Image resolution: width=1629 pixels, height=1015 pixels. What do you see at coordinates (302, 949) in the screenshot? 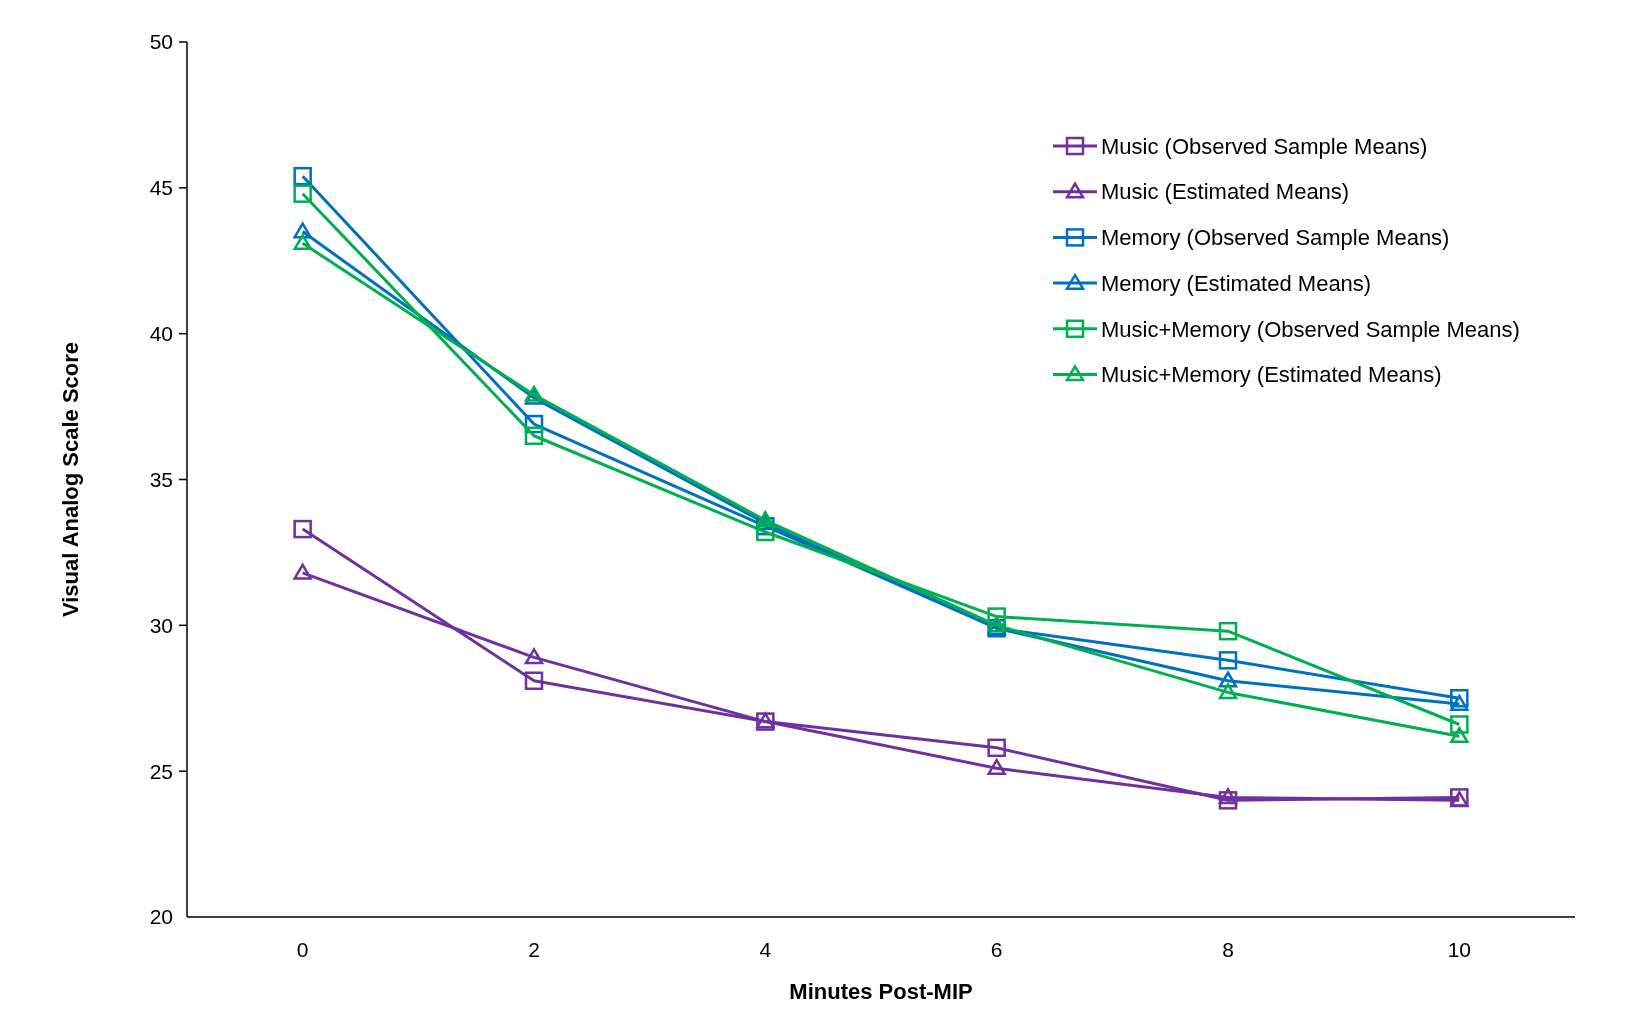
I see `x-tick-label: 0` at bounding box center [302, 949].